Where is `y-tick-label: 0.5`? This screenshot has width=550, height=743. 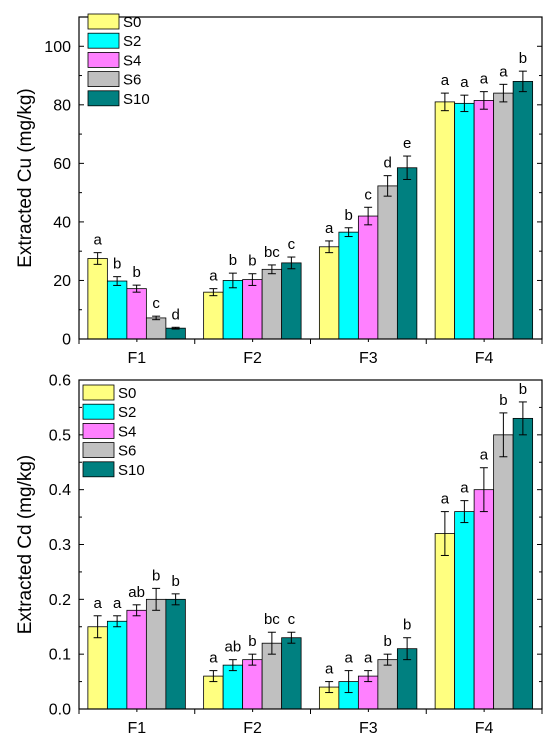
y-tick-label: 0.5 is located at coordinates (60, 435).